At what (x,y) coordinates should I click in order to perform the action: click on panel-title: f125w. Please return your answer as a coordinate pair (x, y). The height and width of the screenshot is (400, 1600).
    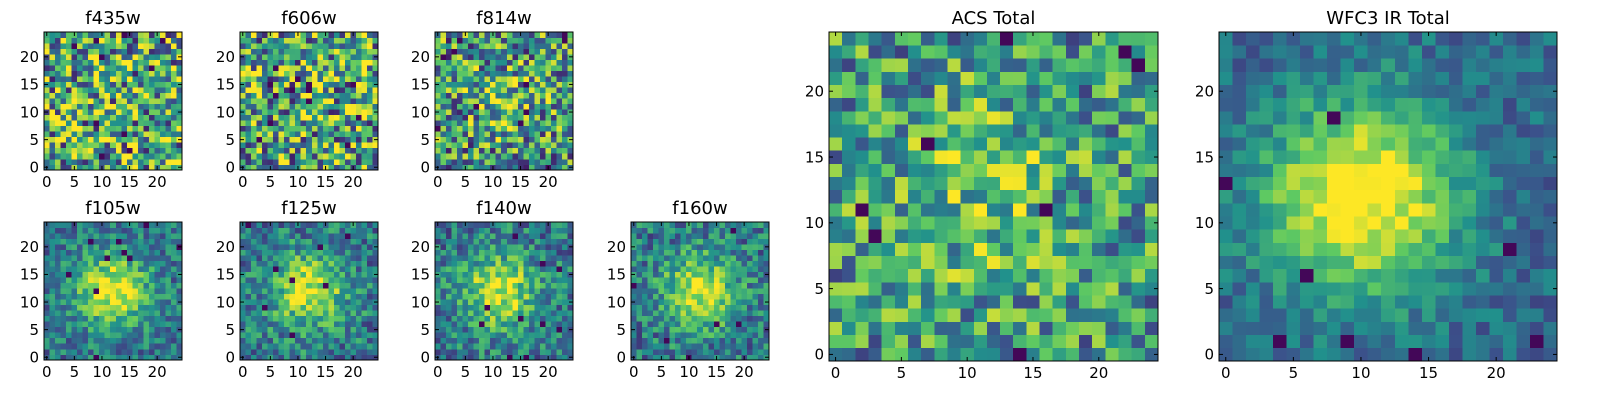
    Looking at the image, I should click on (308, 208).